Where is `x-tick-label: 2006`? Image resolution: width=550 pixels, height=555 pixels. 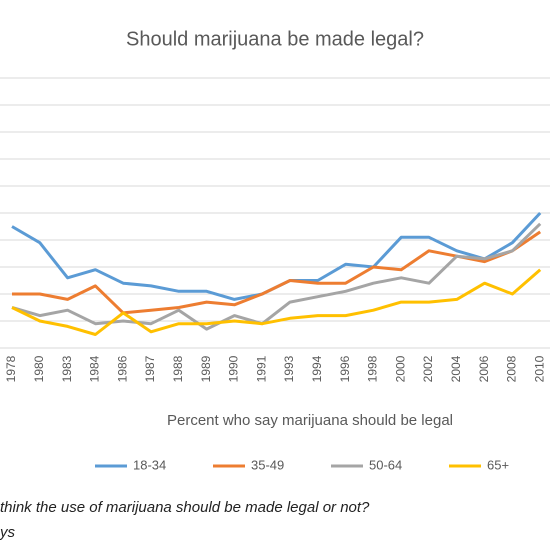
x-tick-label: 2006 is located at coordinates (484, 368).